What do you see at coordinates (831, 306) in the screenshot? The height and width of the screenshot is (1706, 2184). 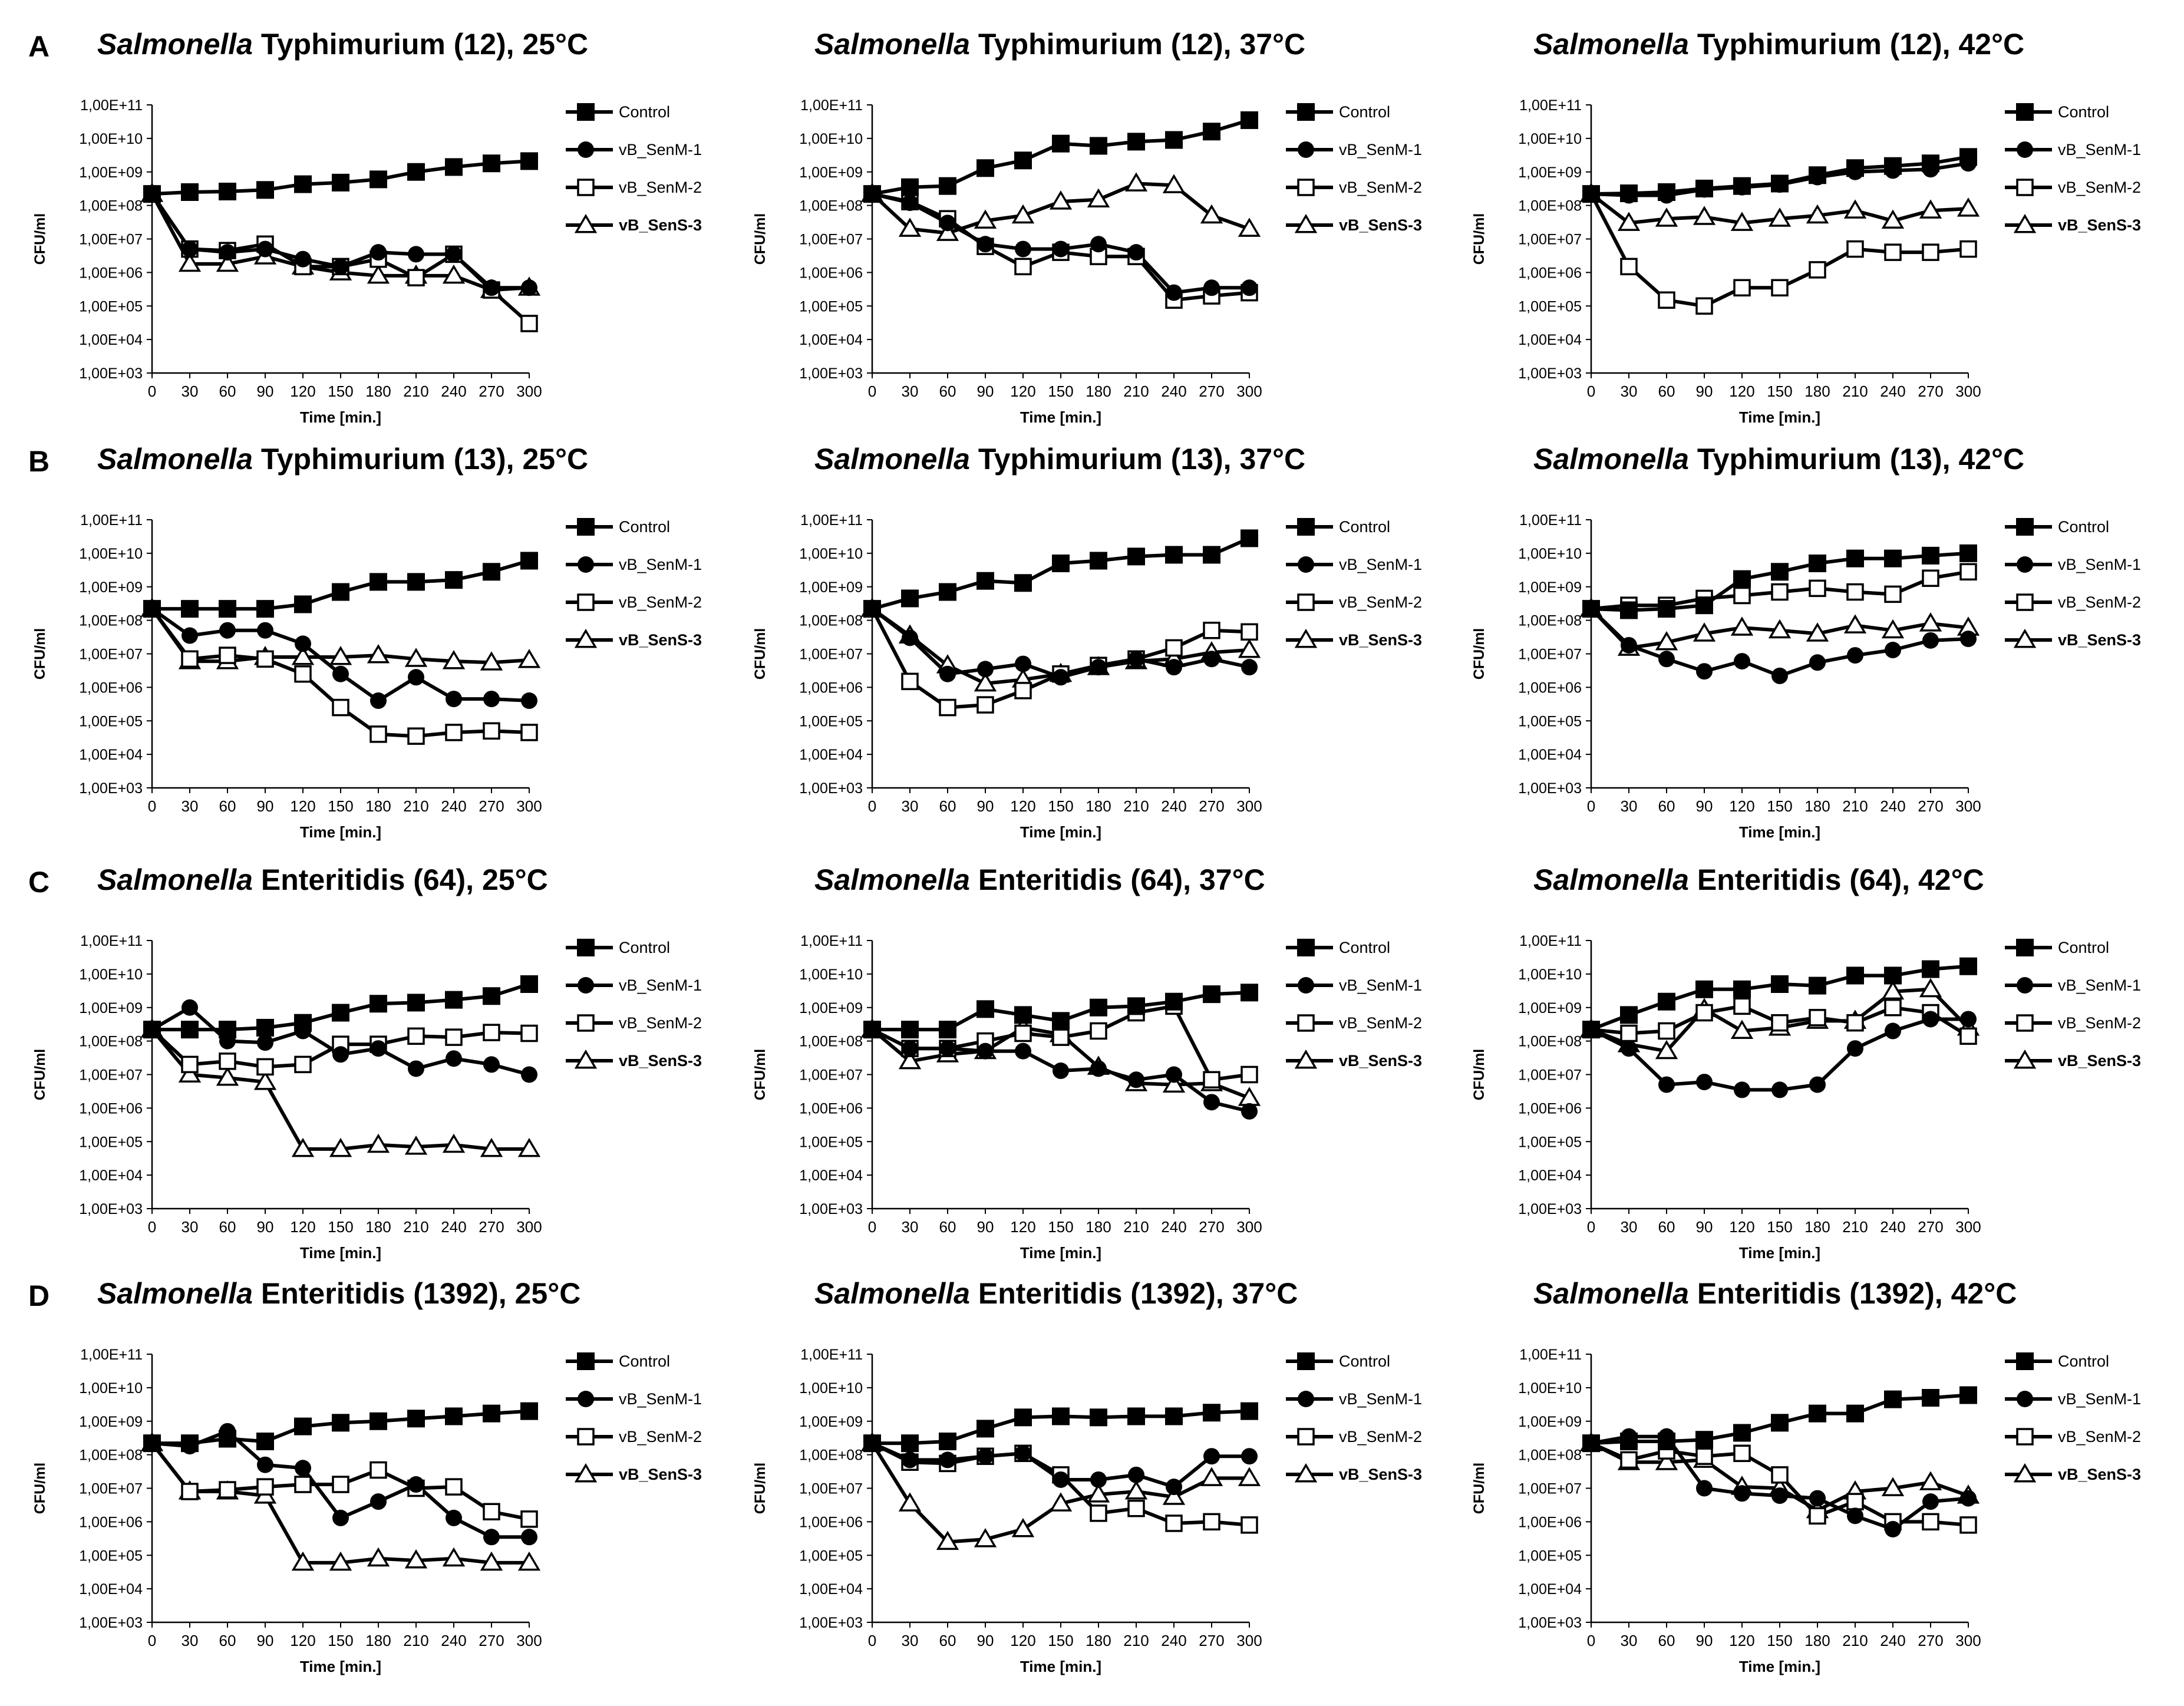 I see `y-tick-label: 1,00E+05` at bounding box center [831, 306].